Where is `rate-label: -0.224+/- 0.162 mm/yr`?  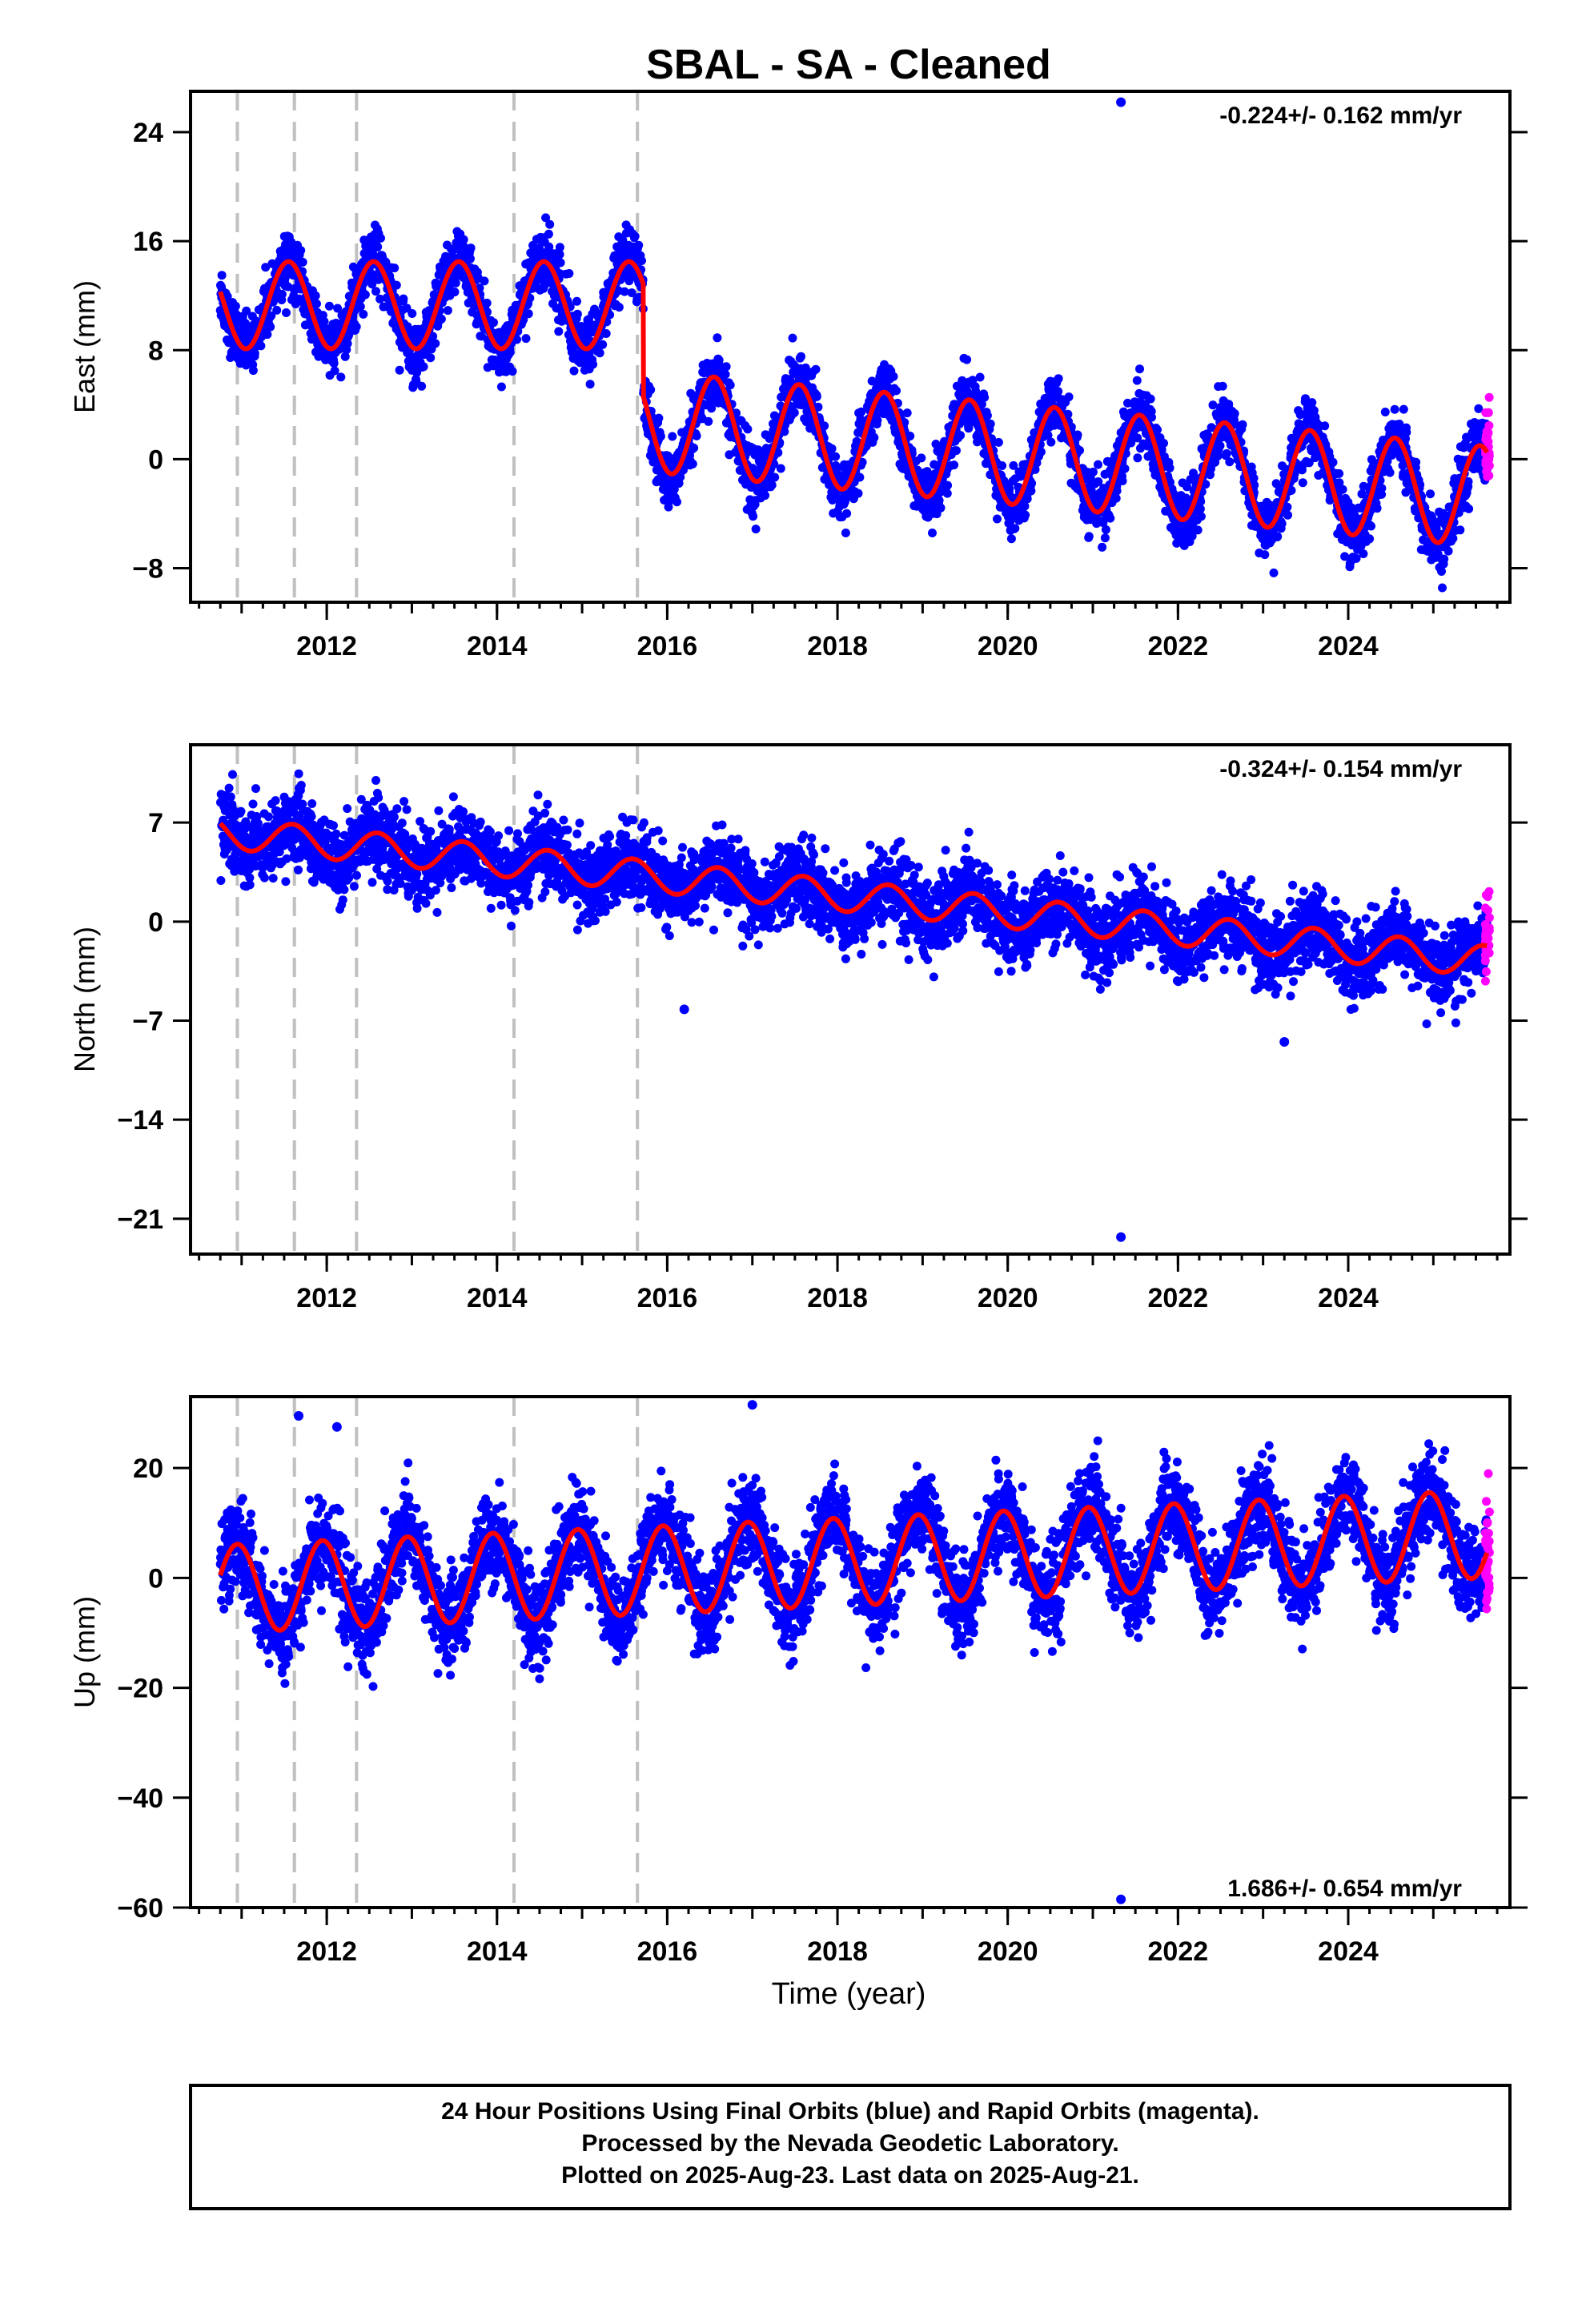 rate-label: -0.224+/- 0.162 mm/yr is located at coordinates (1340, 116).